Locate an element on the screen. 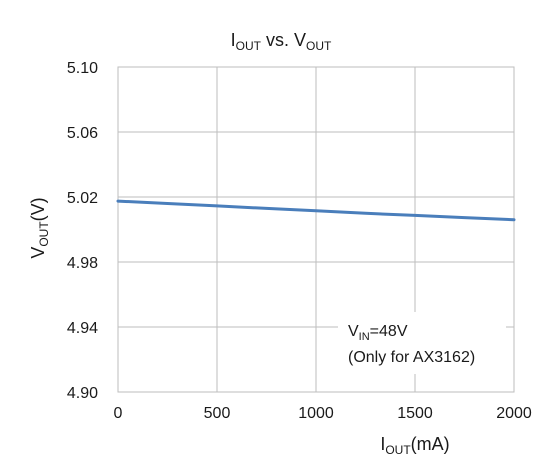 The width and height of the screenshot is (543, 464). x-axis-label: IOUT(mA) is located at coordinates (414, 445).